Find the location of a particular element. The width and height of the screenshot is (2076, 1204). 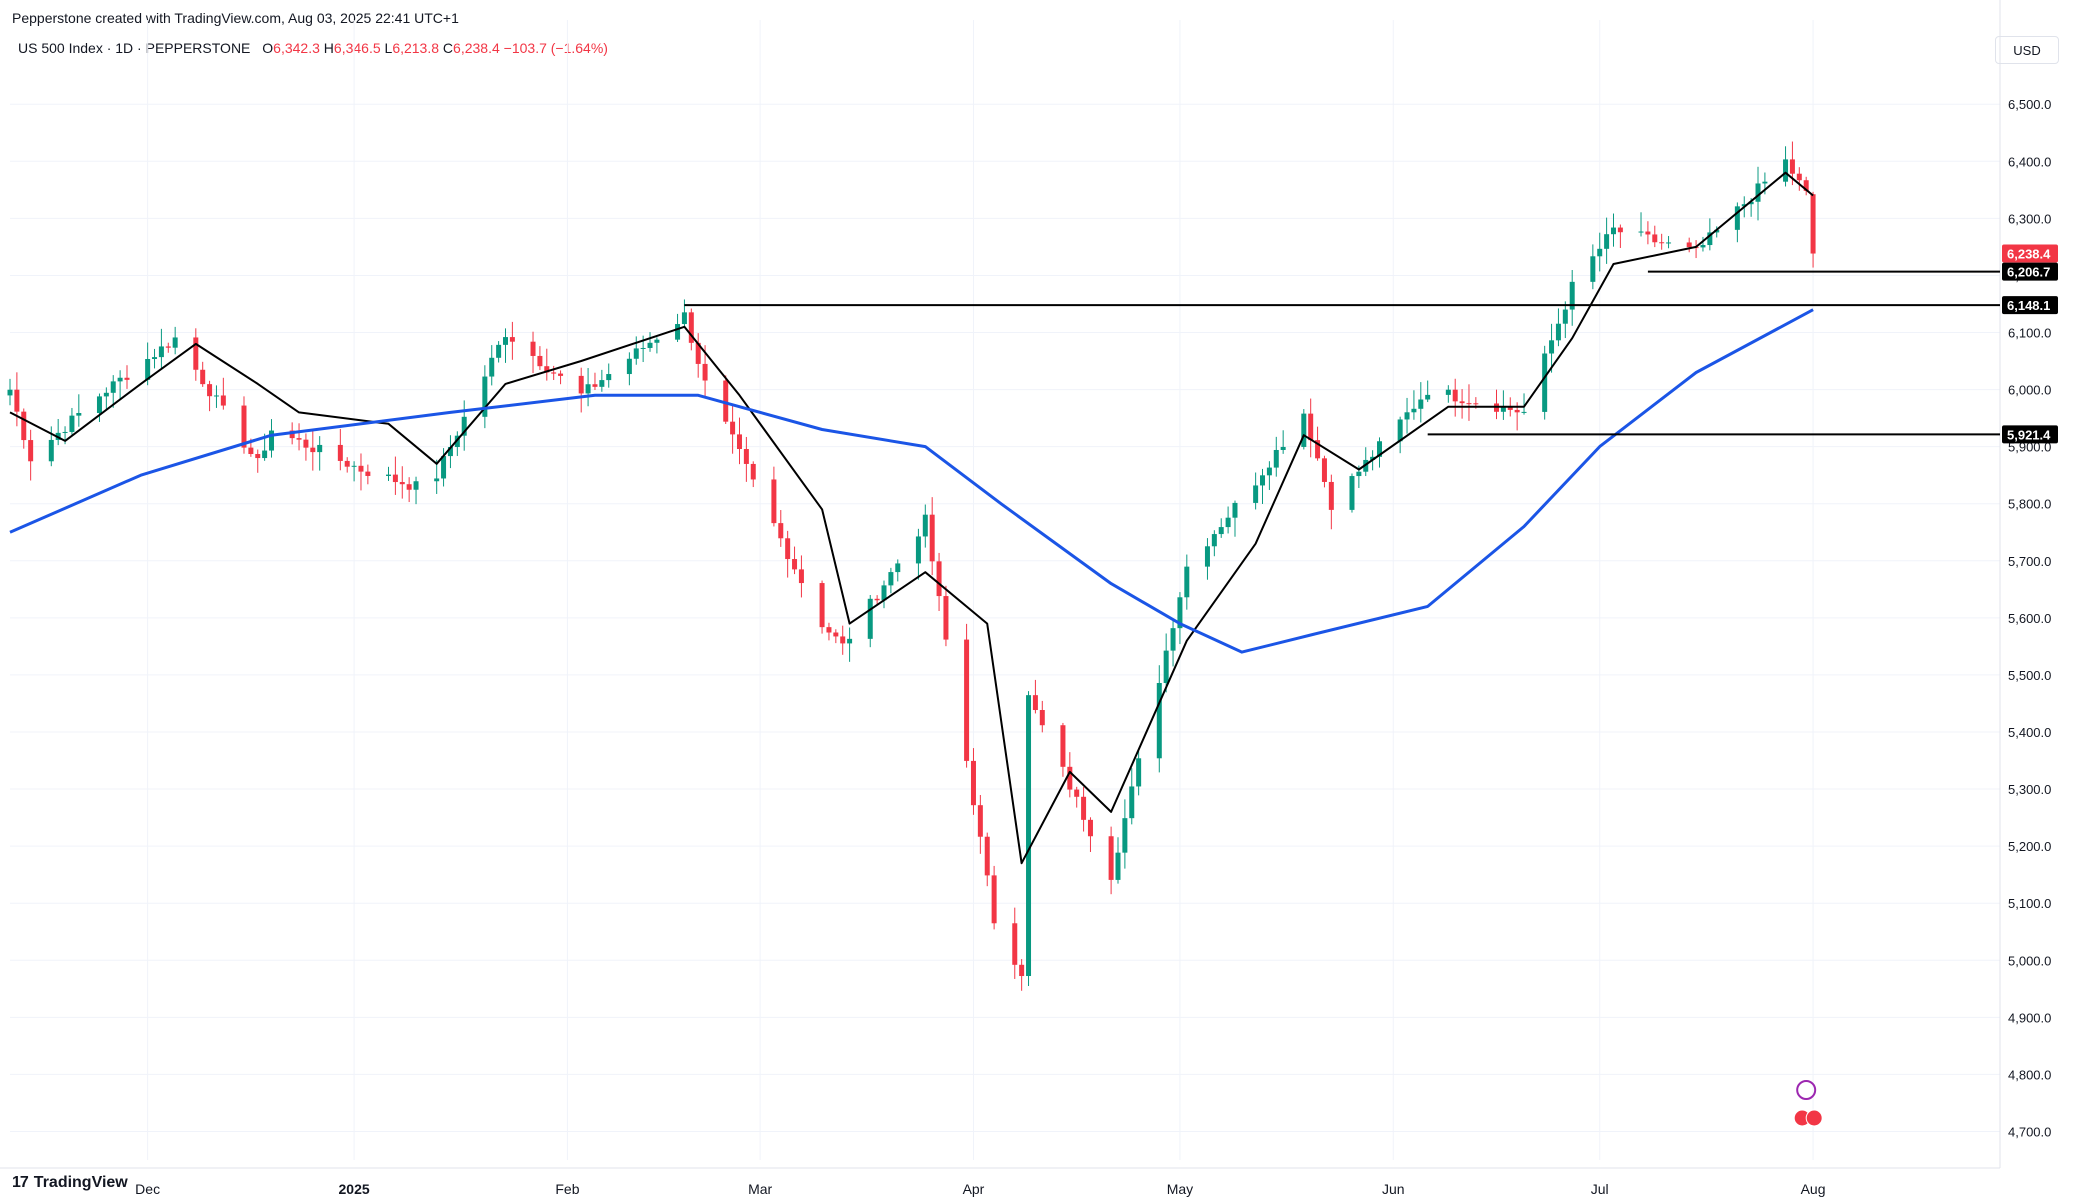

currency-button: USD is located at coordinates (2027, 50).